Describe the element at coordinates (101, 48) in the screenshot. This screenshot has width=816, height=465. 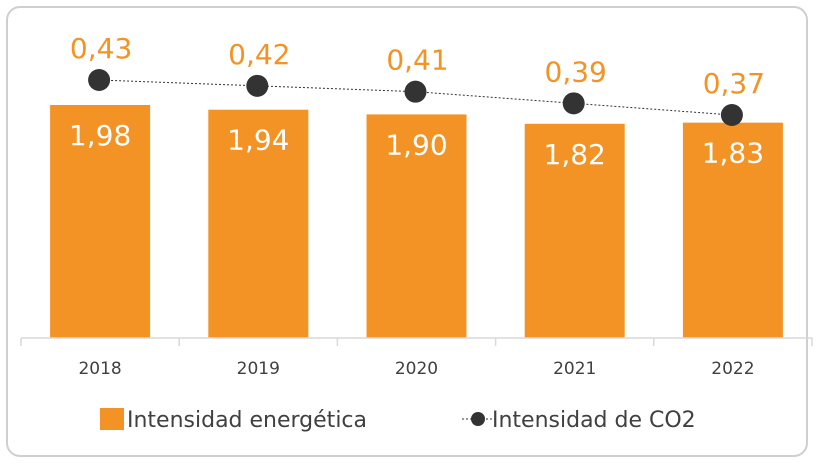
I see `co2-value-label: 0,43` at that location.